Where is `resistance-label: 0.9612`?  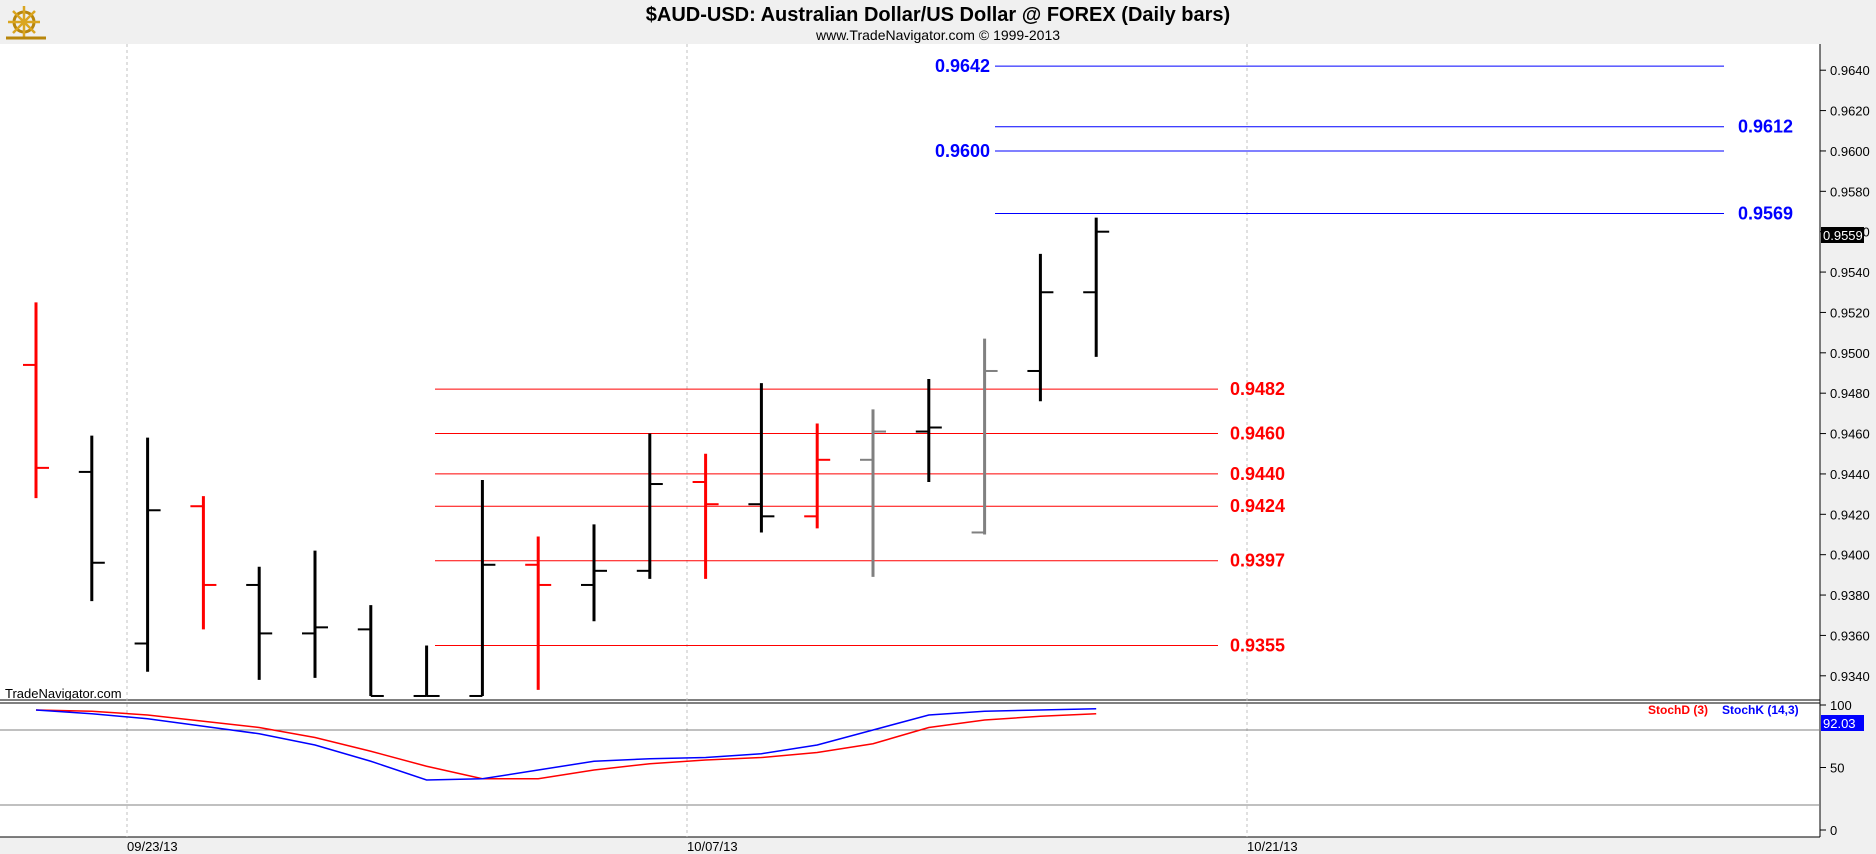 resistance-label: 0.9612 is located at coordinates (1765, 127).